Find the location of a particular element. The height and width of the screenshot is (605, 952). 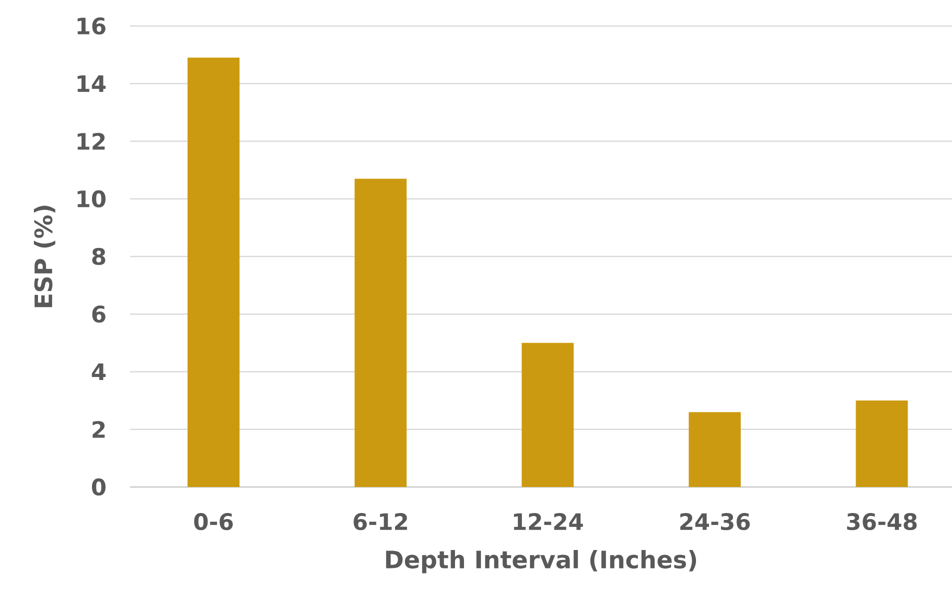

y-tick-label: 6 is located at coordinates (99, 314).